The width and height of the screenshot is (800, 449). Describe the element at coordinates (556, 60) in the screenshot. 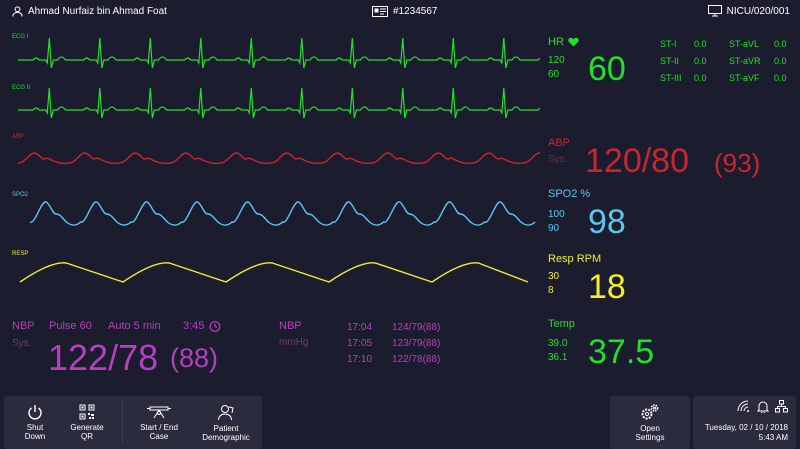

I see `hr-high-limit: 120` at that location.